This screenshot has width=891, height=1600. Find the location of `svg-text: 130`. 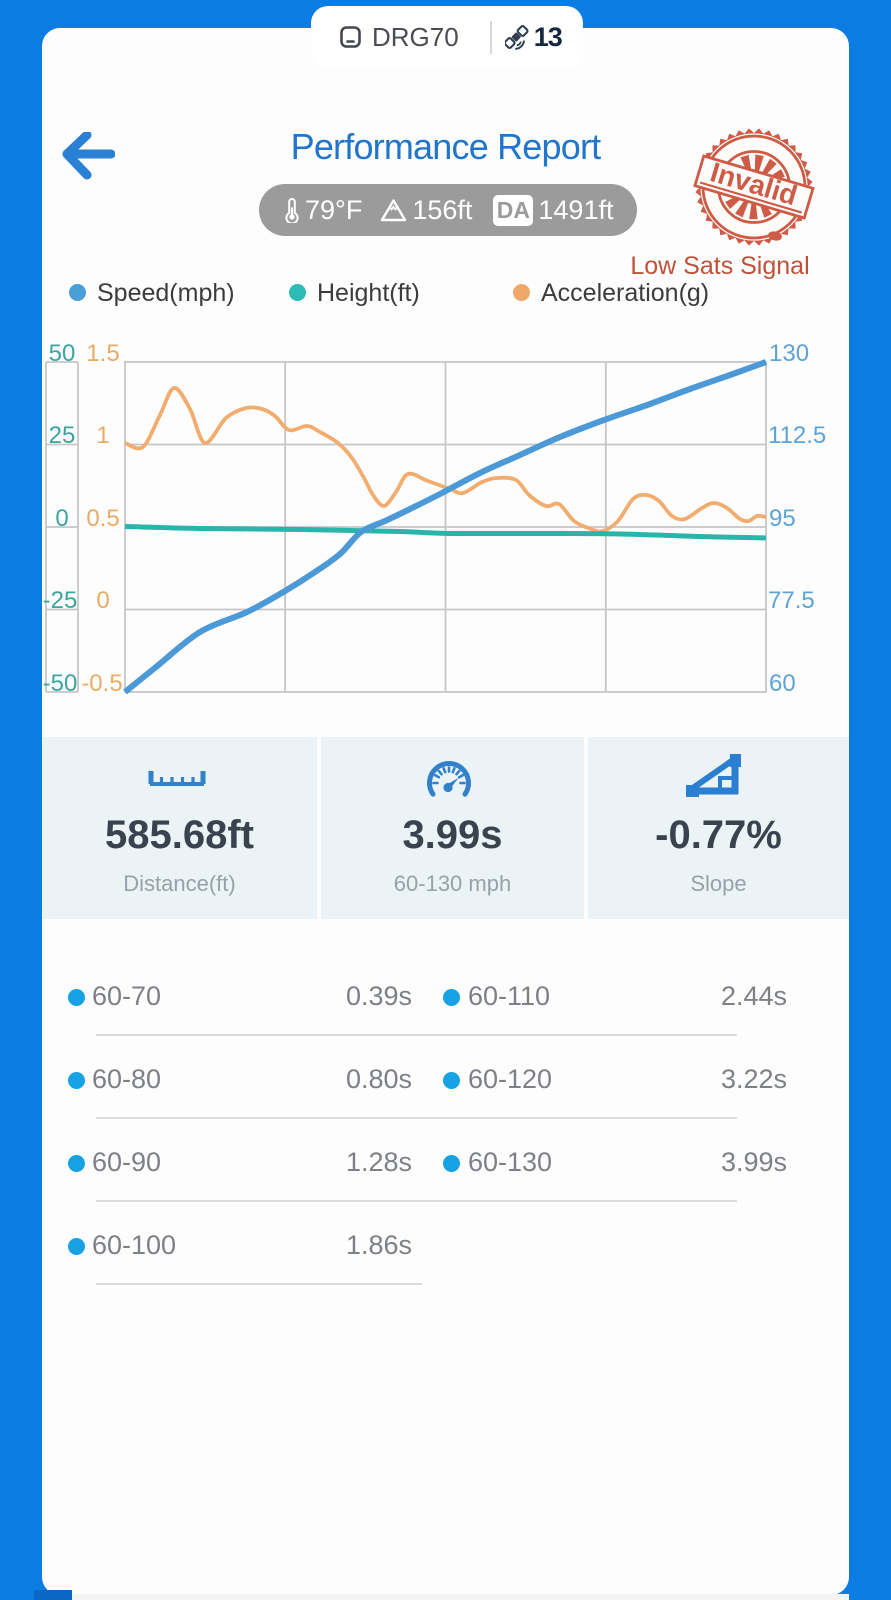

svg-text: 130 is located at coordinates (789, 353).